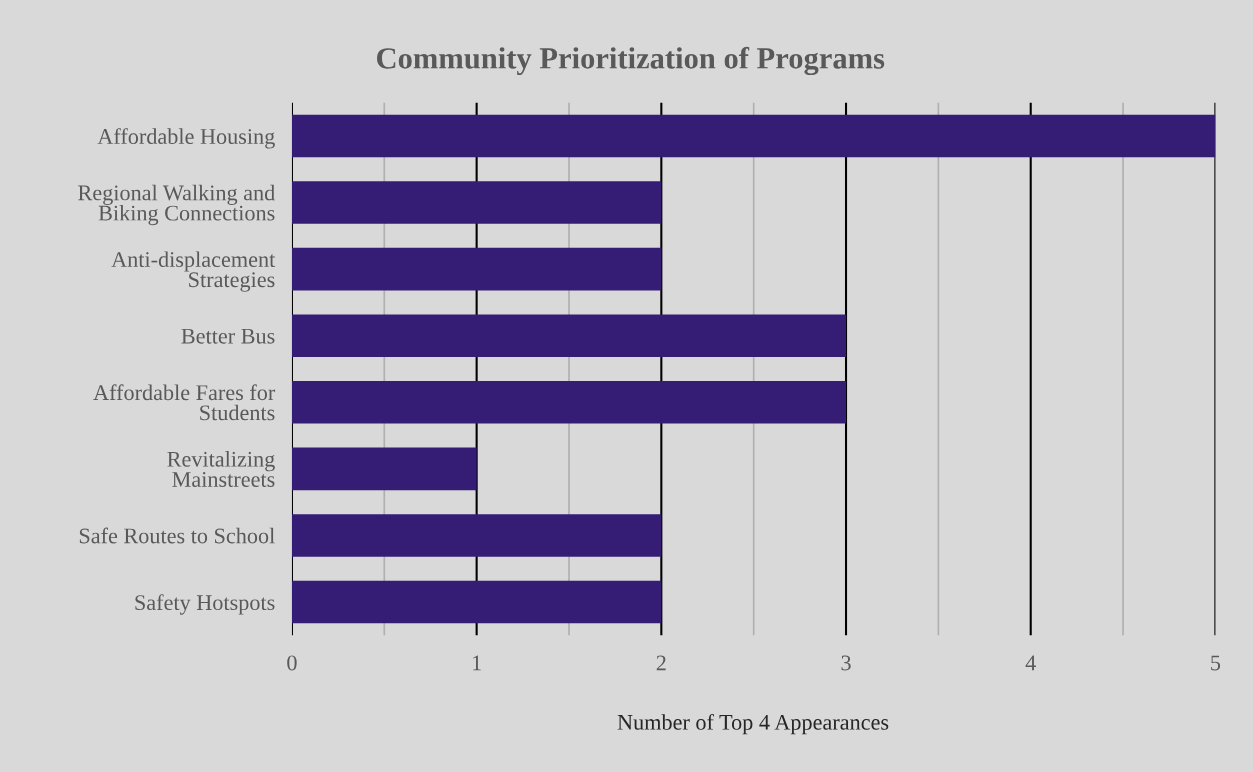  I want to click on x-tick-label: 3, so click(846, 663).